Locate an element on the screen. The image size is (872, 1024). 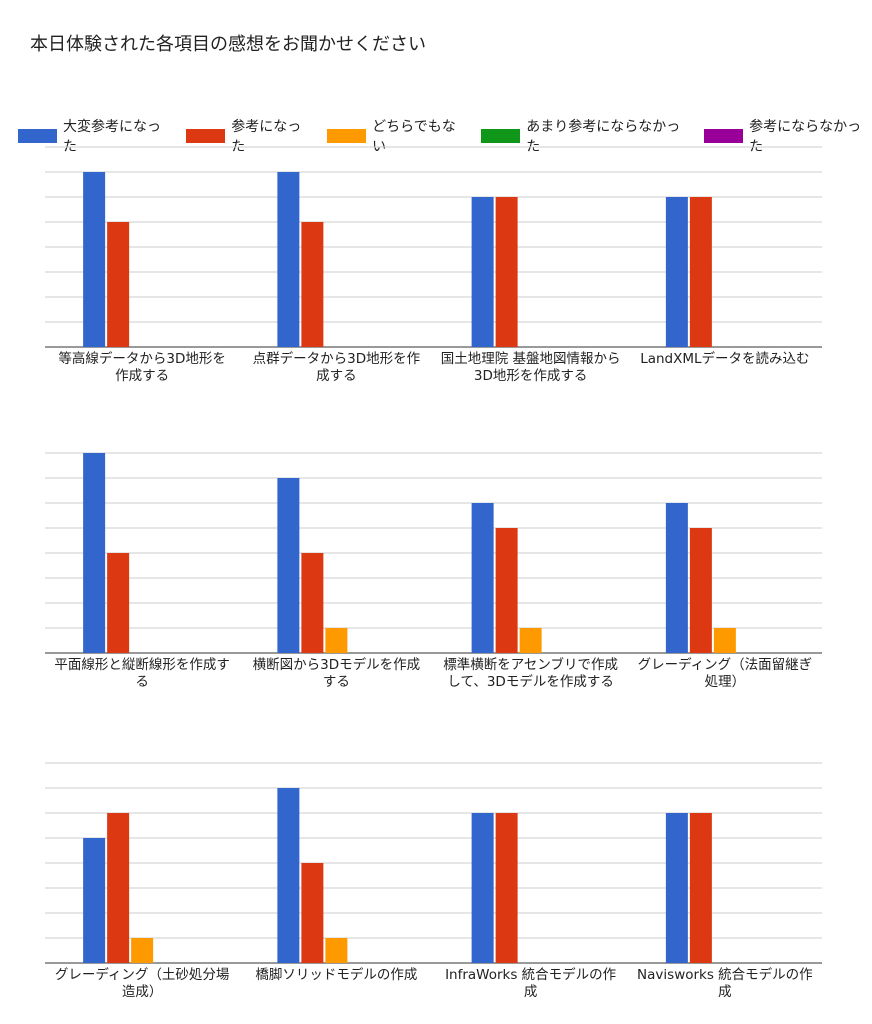
x-tick-label: InfraWorks 統合モデルの作成 is located at coordinates (531, 983).